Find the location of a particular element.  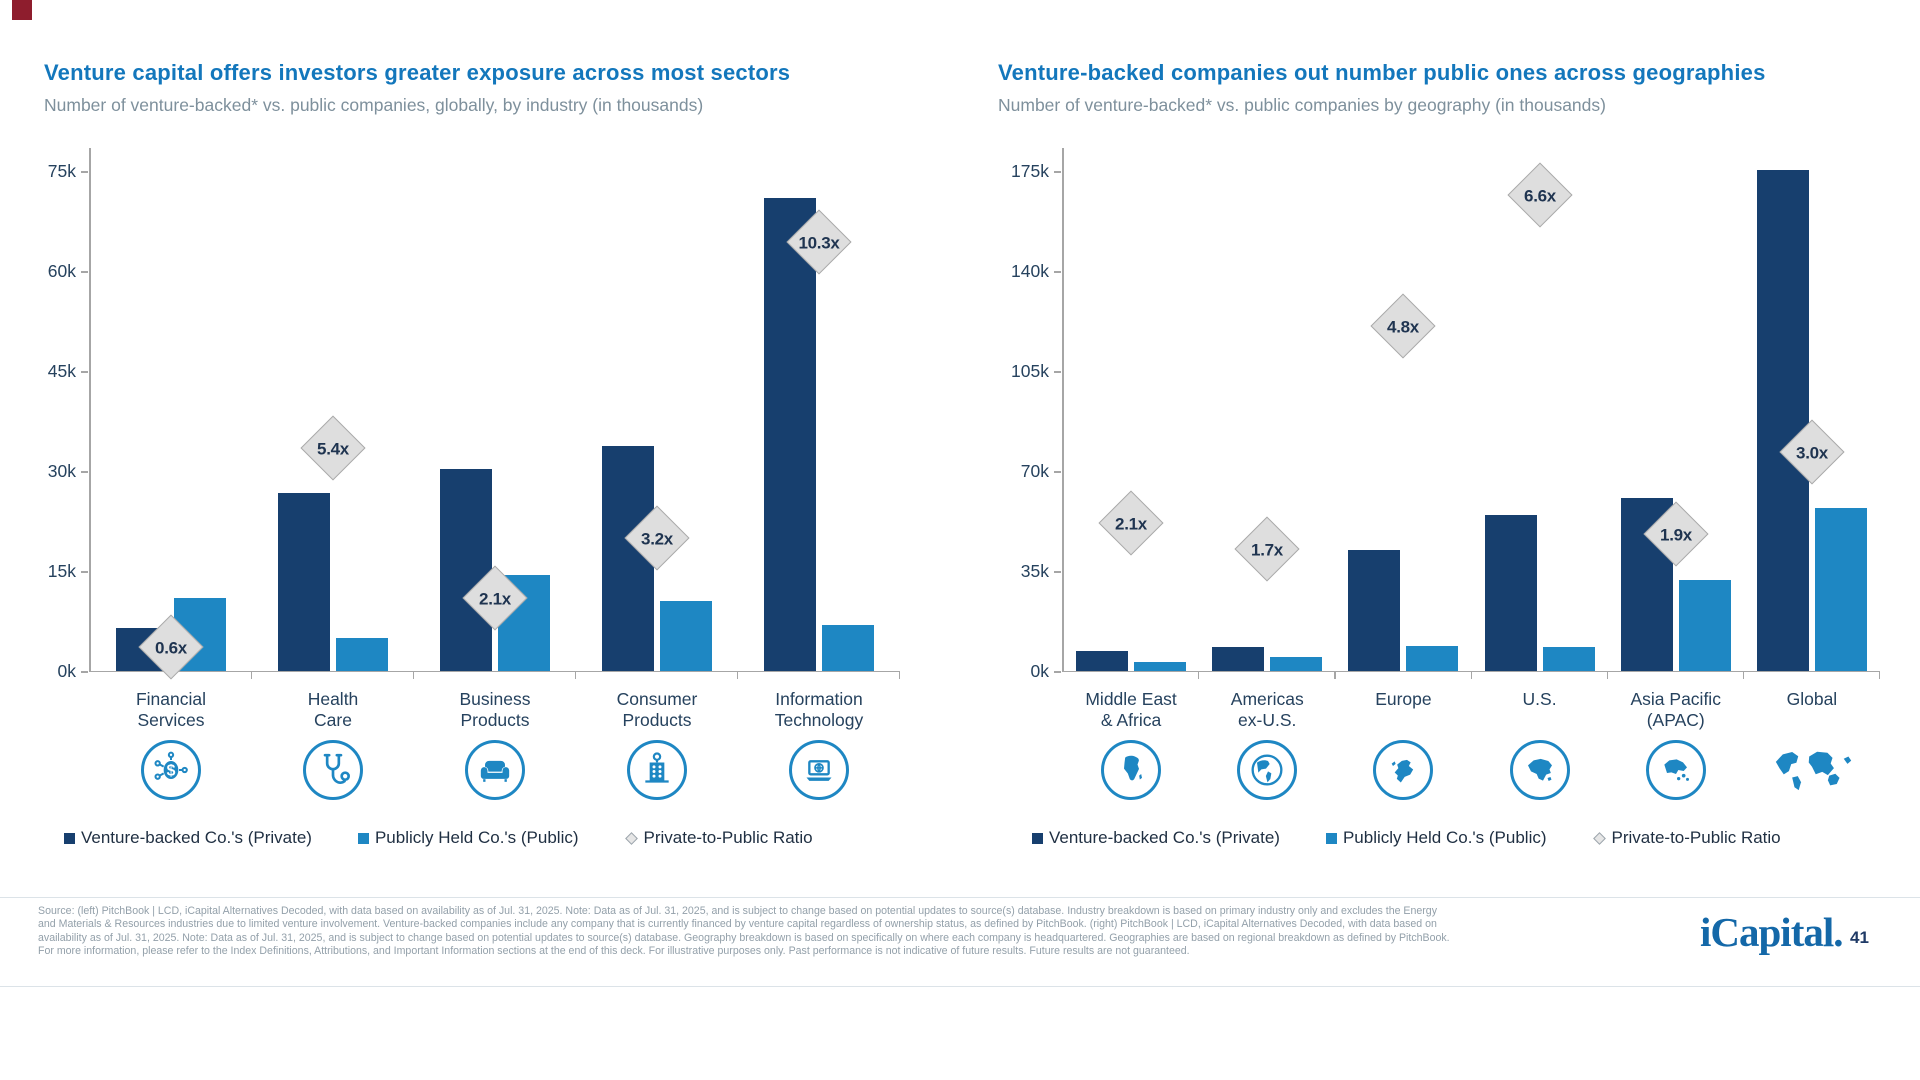

ratio-marker-label: 10.3x is located at coordinates (819, 243).